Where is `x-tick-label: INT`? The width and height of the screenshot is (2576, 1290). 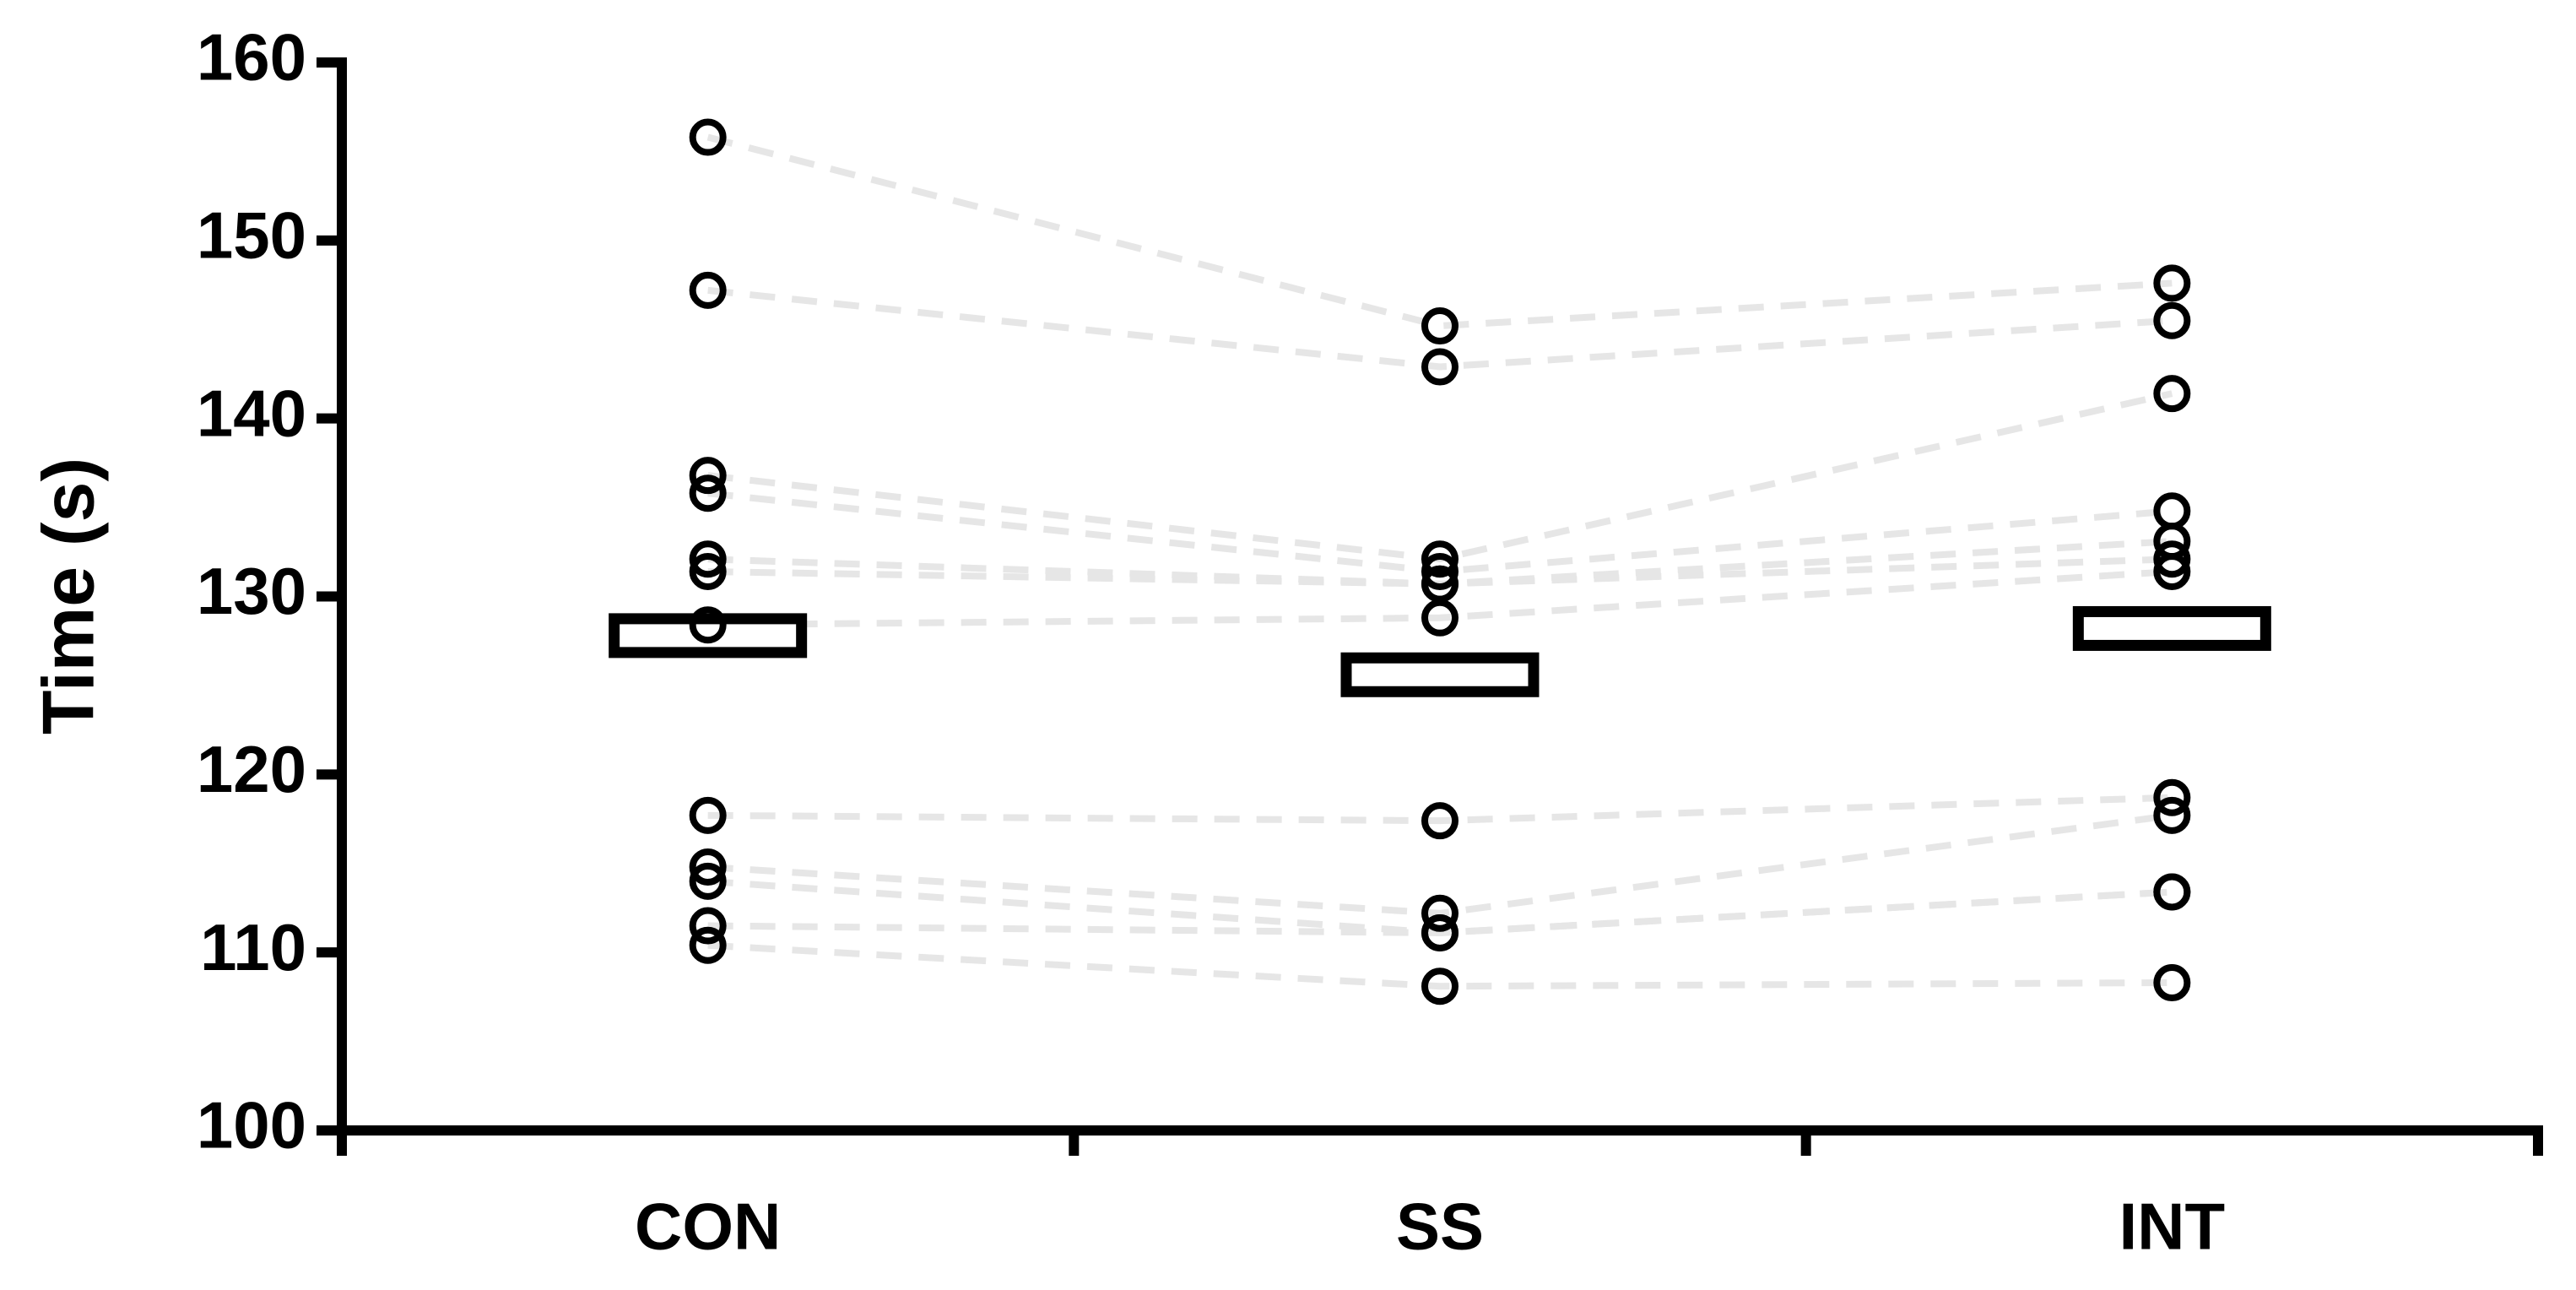 x-tick-label: INT is located at coordinates (2172, 1227).